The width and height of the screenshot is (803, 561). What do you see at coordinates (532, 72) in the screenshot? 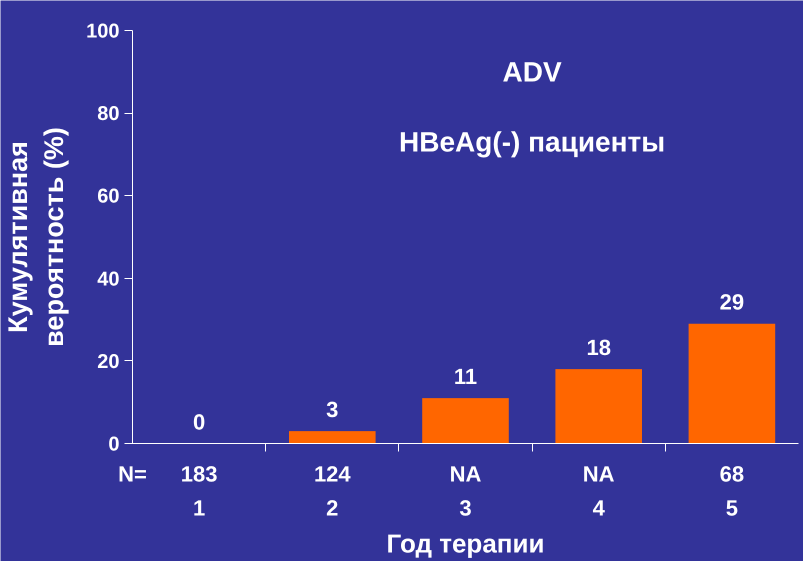
I see `text: ADV` at bounding box center [532, 72].